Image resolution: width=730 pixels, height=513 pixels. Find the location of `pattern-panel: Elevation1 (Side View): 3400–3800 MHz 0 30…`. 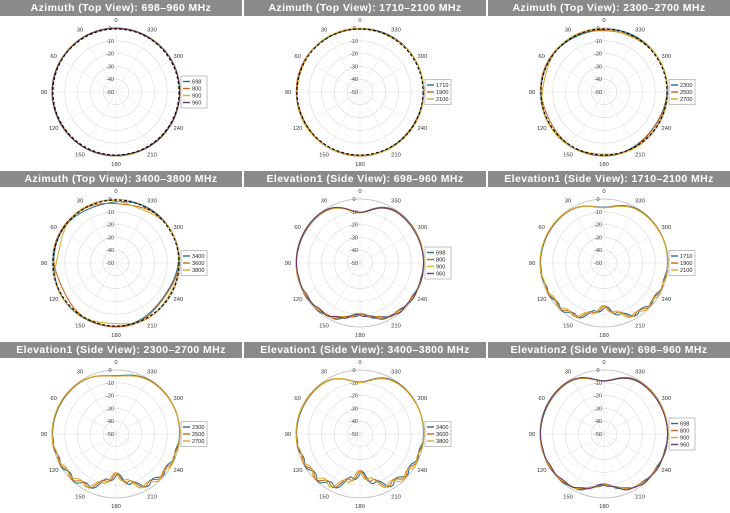

pattern-panel: Elevation1 (Side View): 3400–3800 MHz 0 30… is located at coordinates (365, 427).